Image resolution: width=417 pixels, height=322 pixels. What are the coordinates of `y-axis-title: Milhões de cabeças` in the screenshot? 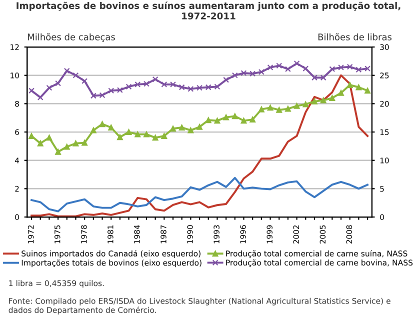 It's located at (71, 37).